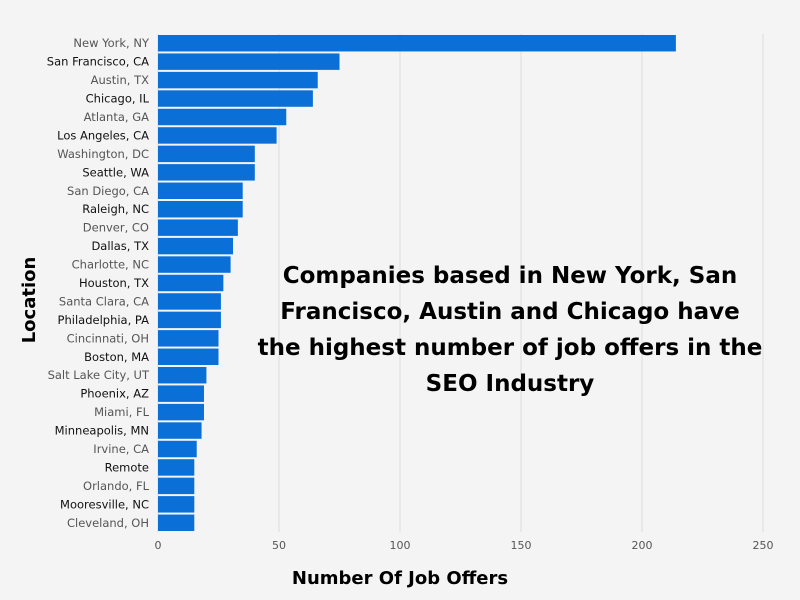 The width and height of the screenshot is (800, 600). What do you see at coordinates (116, 357) in the screenshot?
I see `category-label: Boston, MA` at bounding box center [116, 357].